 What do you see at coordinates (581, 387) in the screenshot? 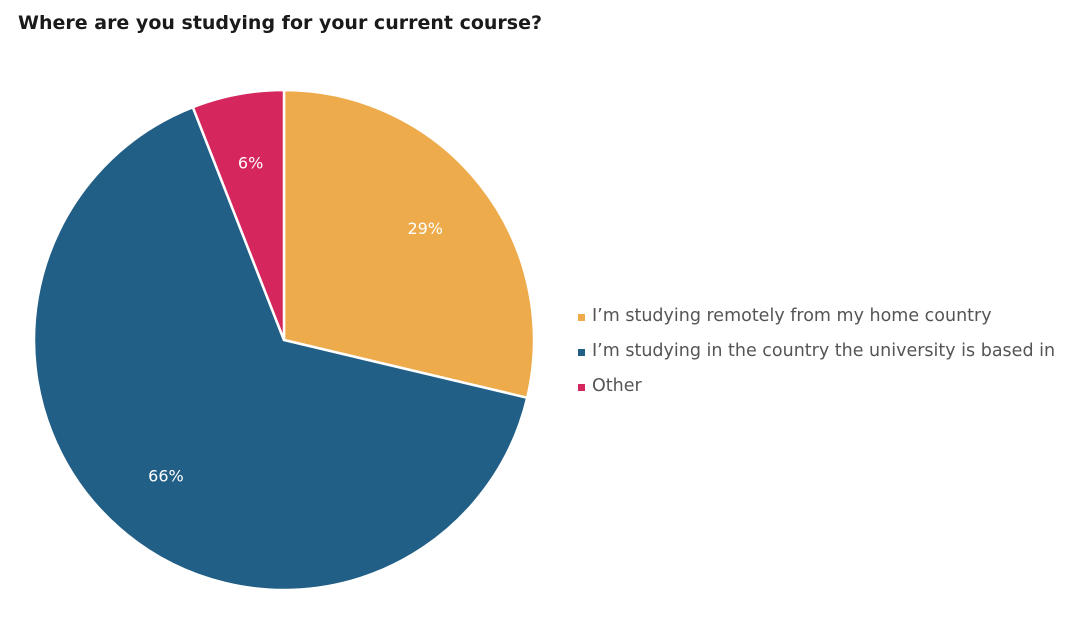
I see `legend-swatch-other` at bounding box center [581, 387].